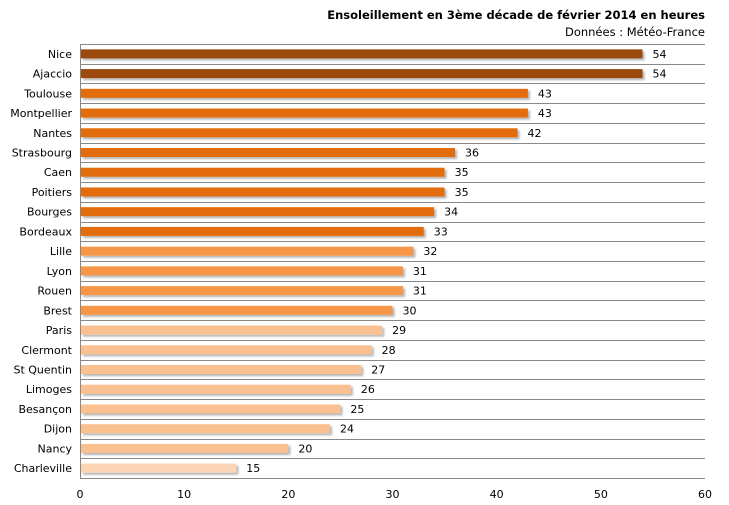 The height and width of the screenshot is (505, 729). I want to click on bar-bourges, so click(258, 212).